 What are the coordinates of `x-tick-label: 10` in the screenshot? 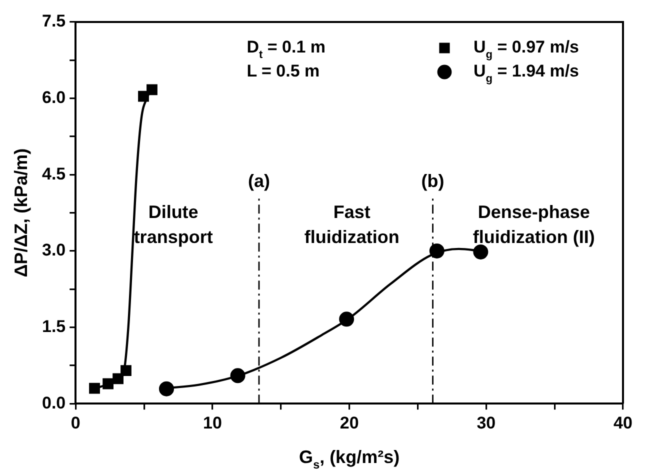 It's located at (212, 422).